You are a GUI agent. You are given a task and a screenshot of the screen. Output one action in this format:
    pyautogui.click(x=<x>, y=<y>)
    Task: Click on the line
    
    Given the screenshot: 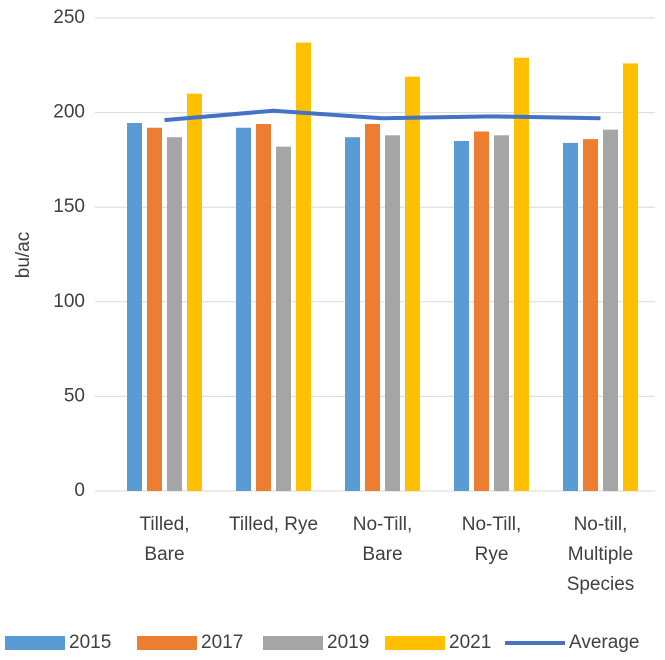 What is the action you would take?
    pyautogui.click(x=382, y=115)
    